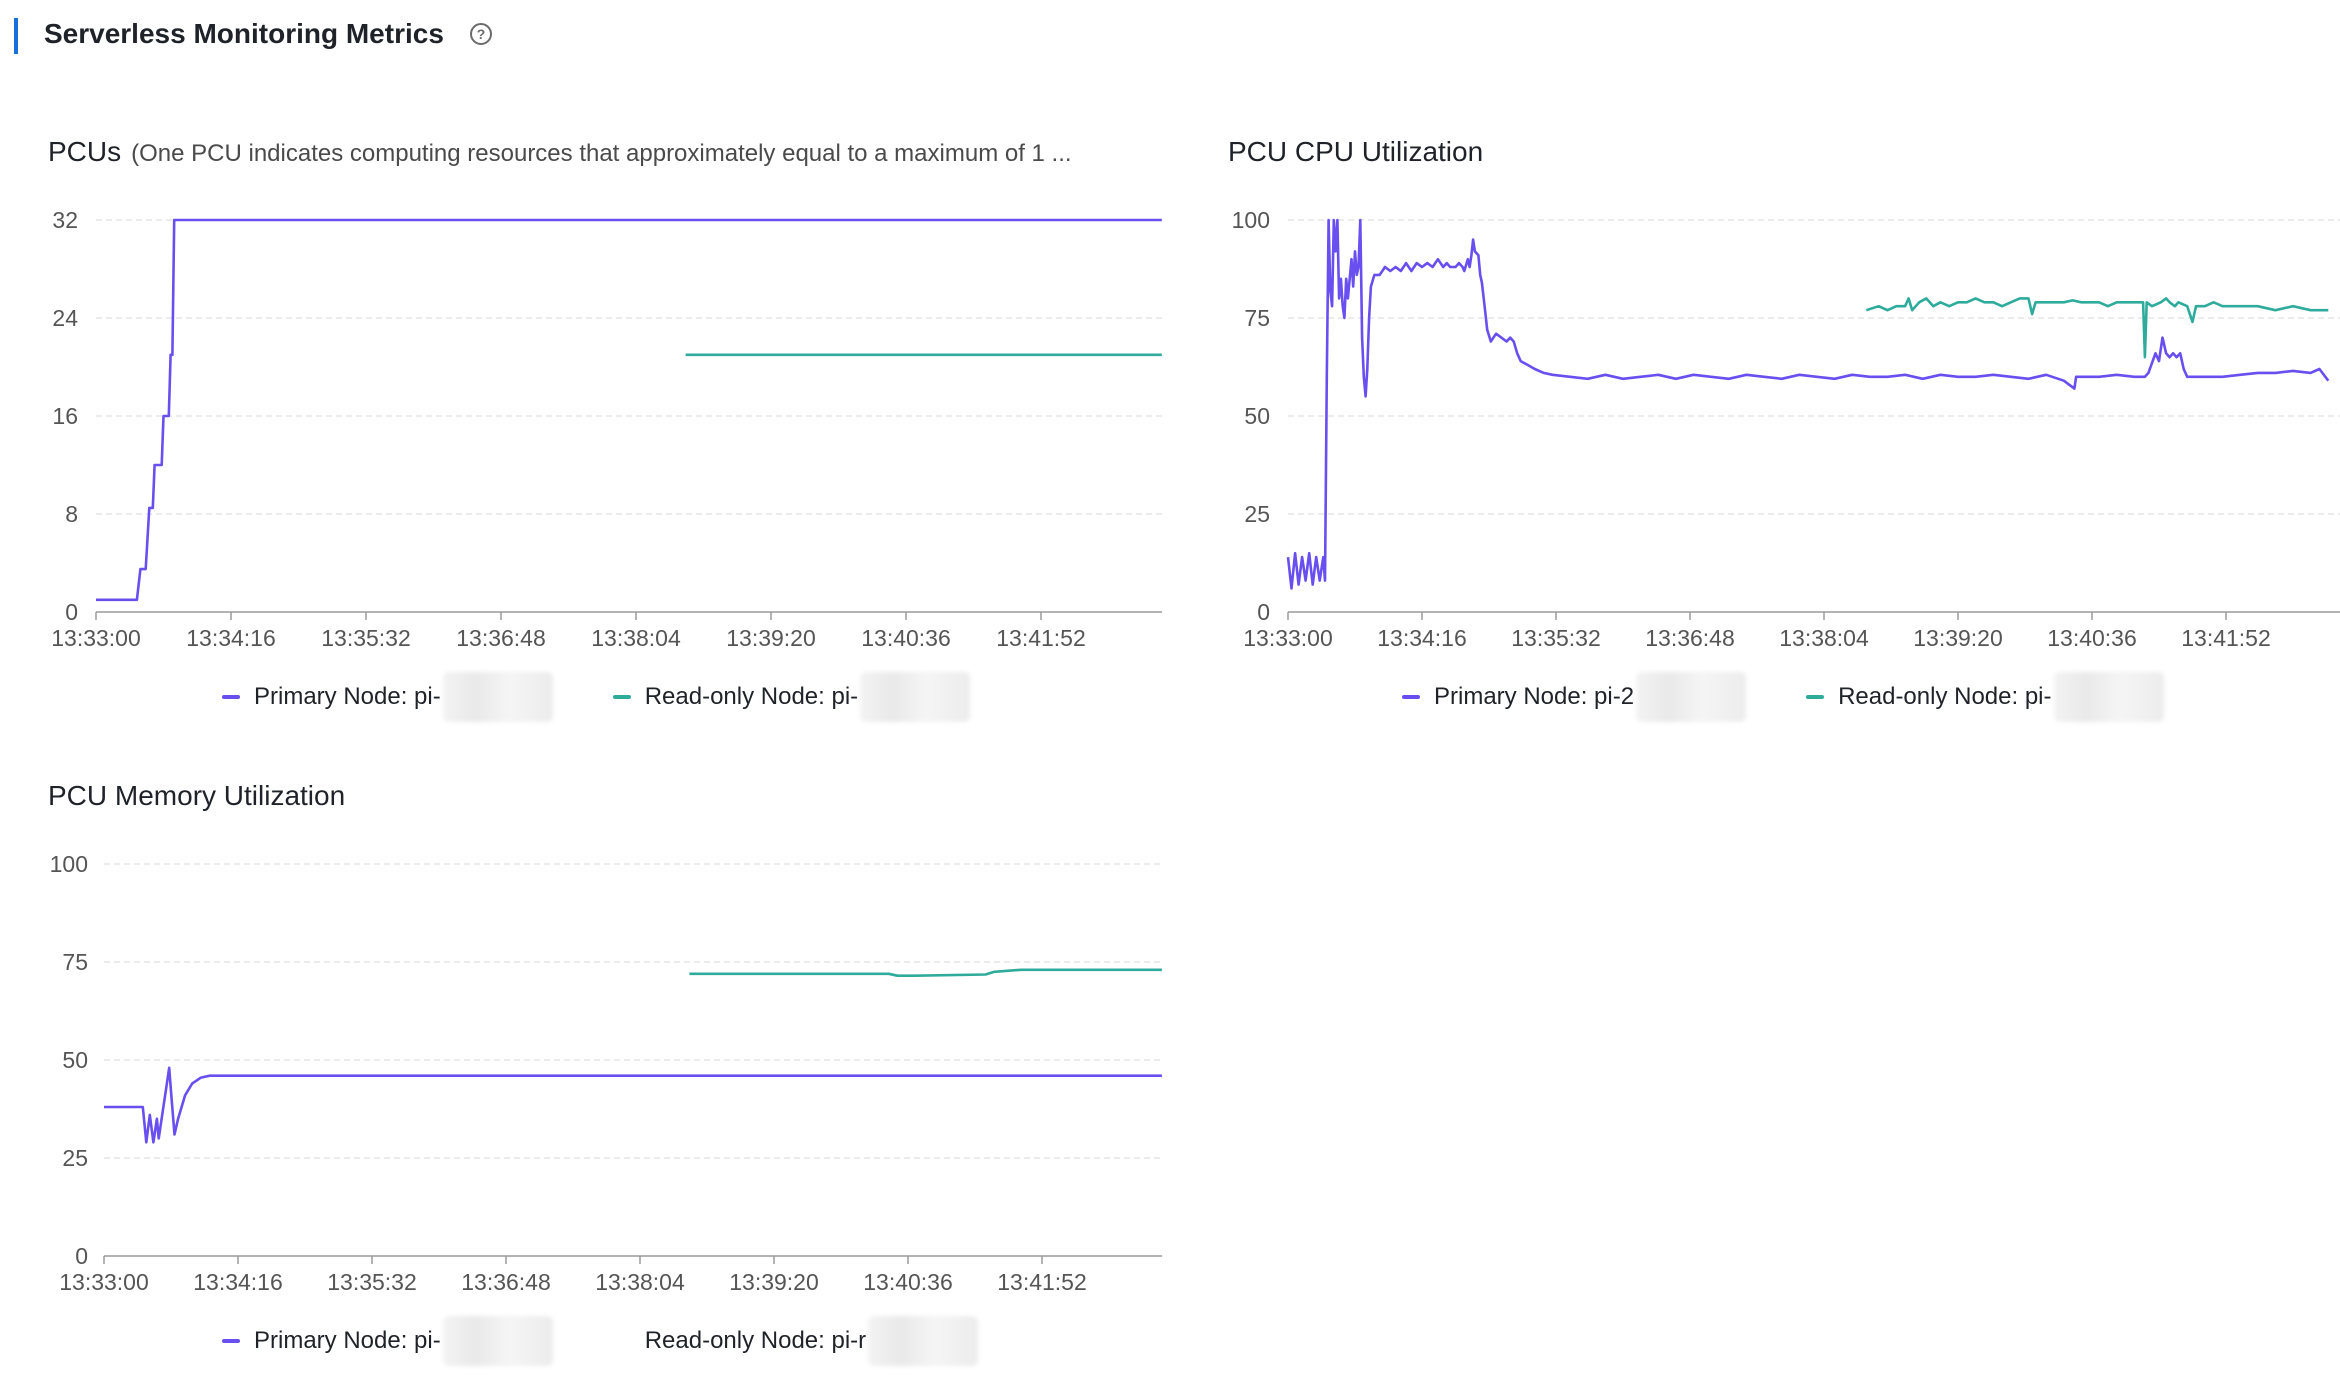 Image resolution: width=2340 pixels, height=1376 pixels. I want to click on section-header: Serverless Monitoring Metrics ?, so click(1170, 35).